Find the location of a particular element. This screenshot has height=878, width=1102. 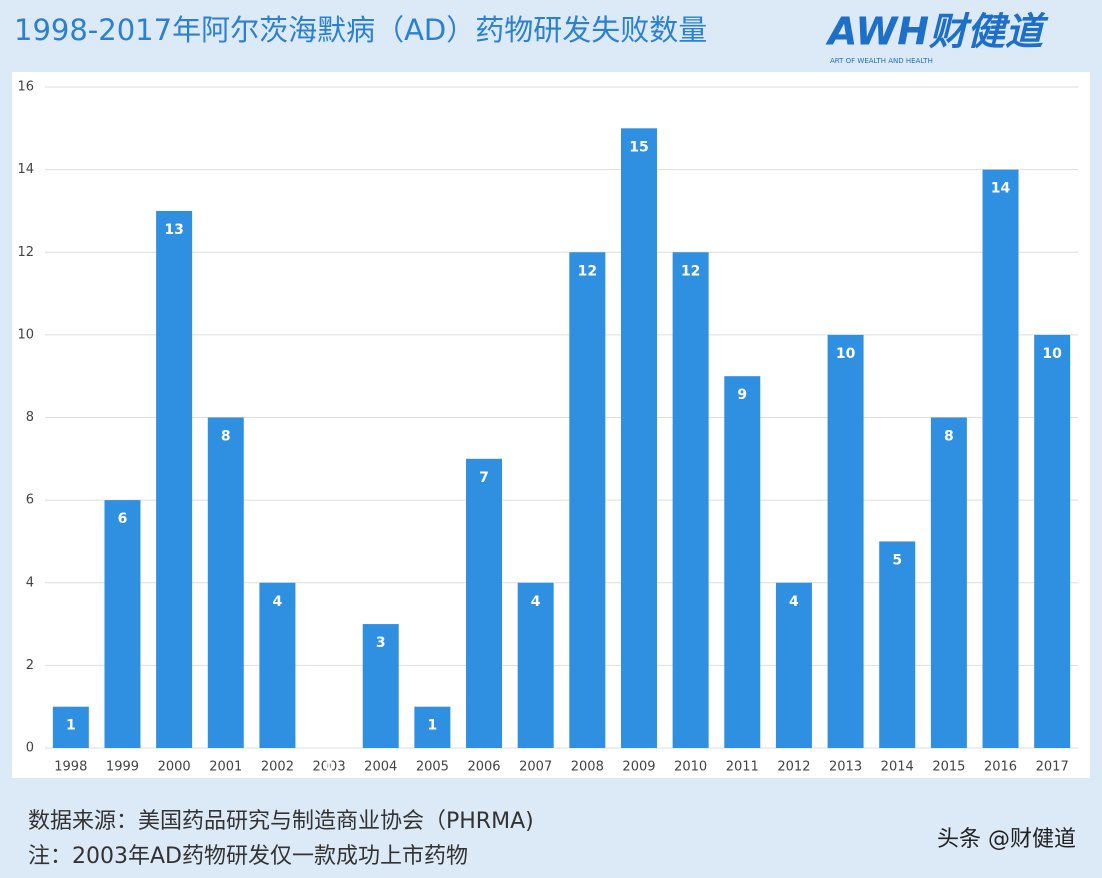

x-tick-label: 2016 is located at coordinates (1000, 767).